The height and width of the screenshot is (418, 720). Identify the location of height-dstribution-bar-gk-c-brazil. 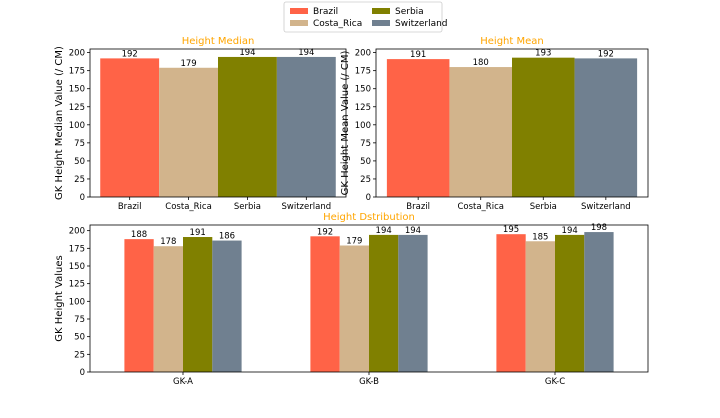
(511, 303).